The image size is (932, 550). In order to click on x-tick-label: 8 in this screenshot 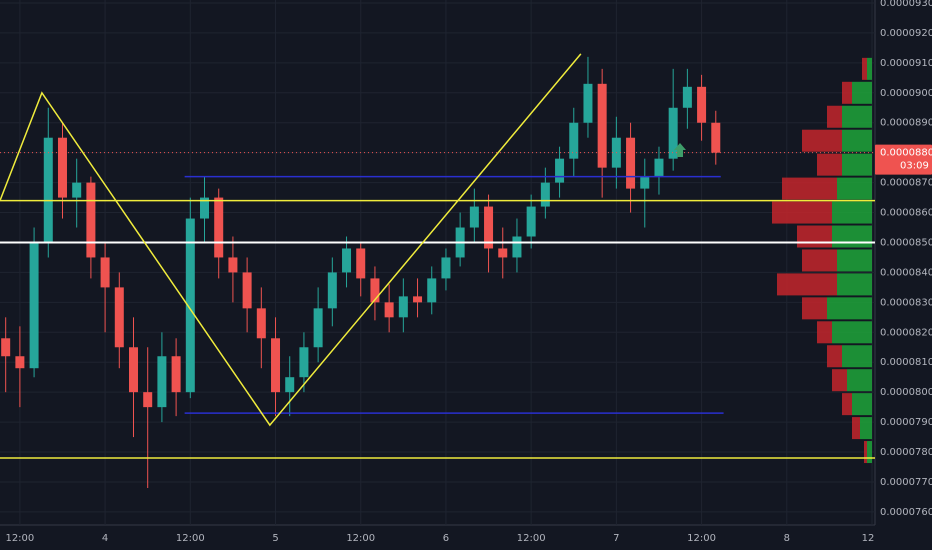, I will do `click(787, 538)`.